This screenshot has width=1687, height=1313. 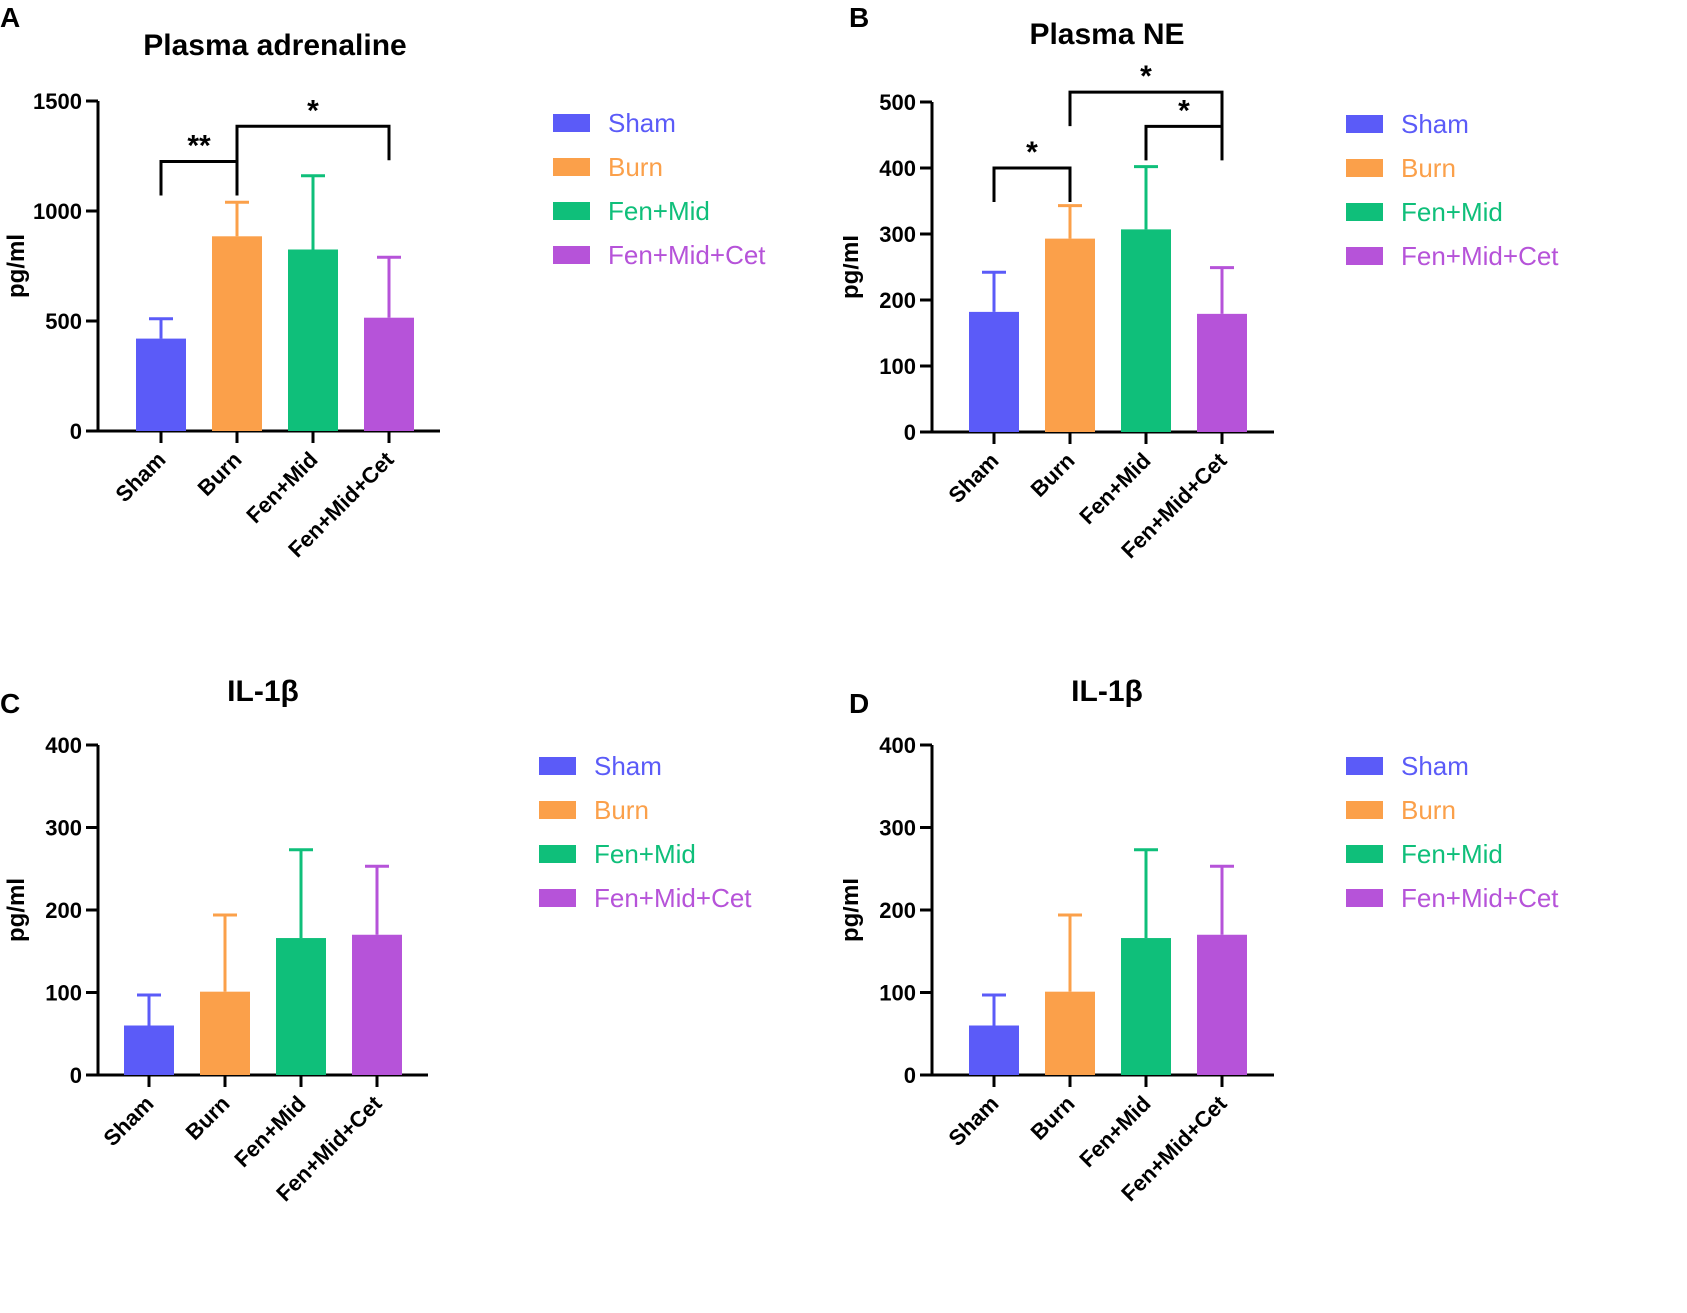 I want to click on y-tick-label: 1000, so click(x=57, y=211).